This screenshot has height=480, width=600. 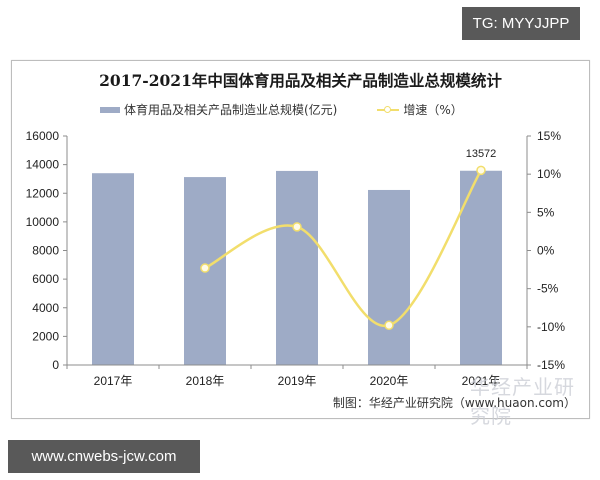 What do you see at coordinates (43, 136) in the screenshot?
I see `left-axis-tick: 16000` at bounding box center [43, 136].